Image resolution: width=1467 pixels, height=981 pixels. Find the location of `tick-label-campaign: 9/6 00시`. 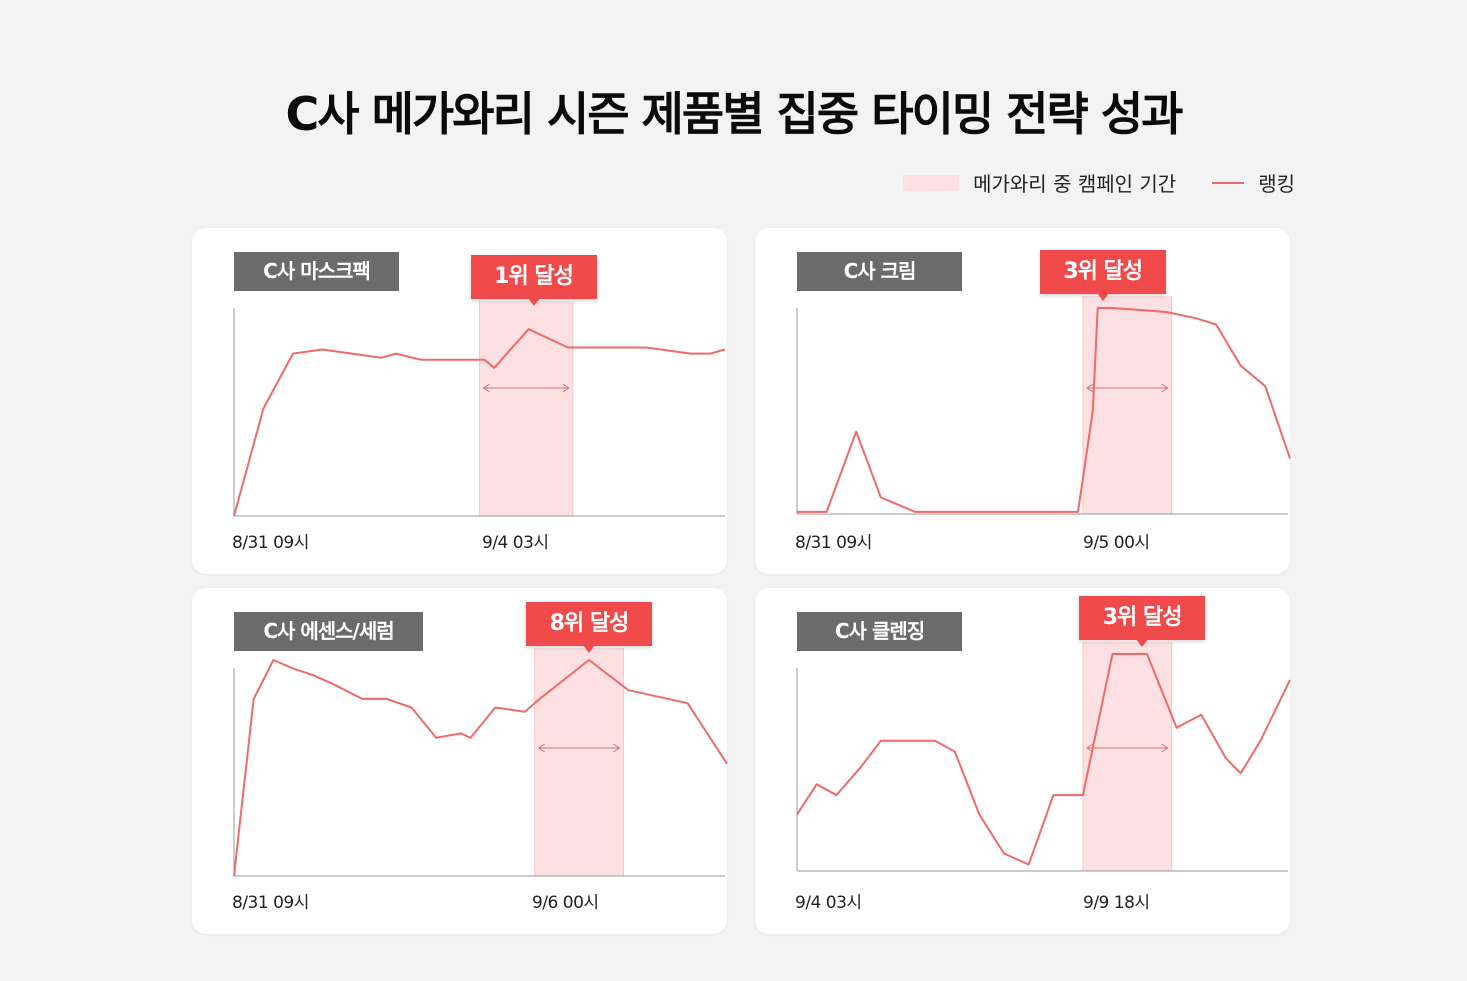

tick-label-campaign: 9/6 00시 is located at coordinates (565, 903).